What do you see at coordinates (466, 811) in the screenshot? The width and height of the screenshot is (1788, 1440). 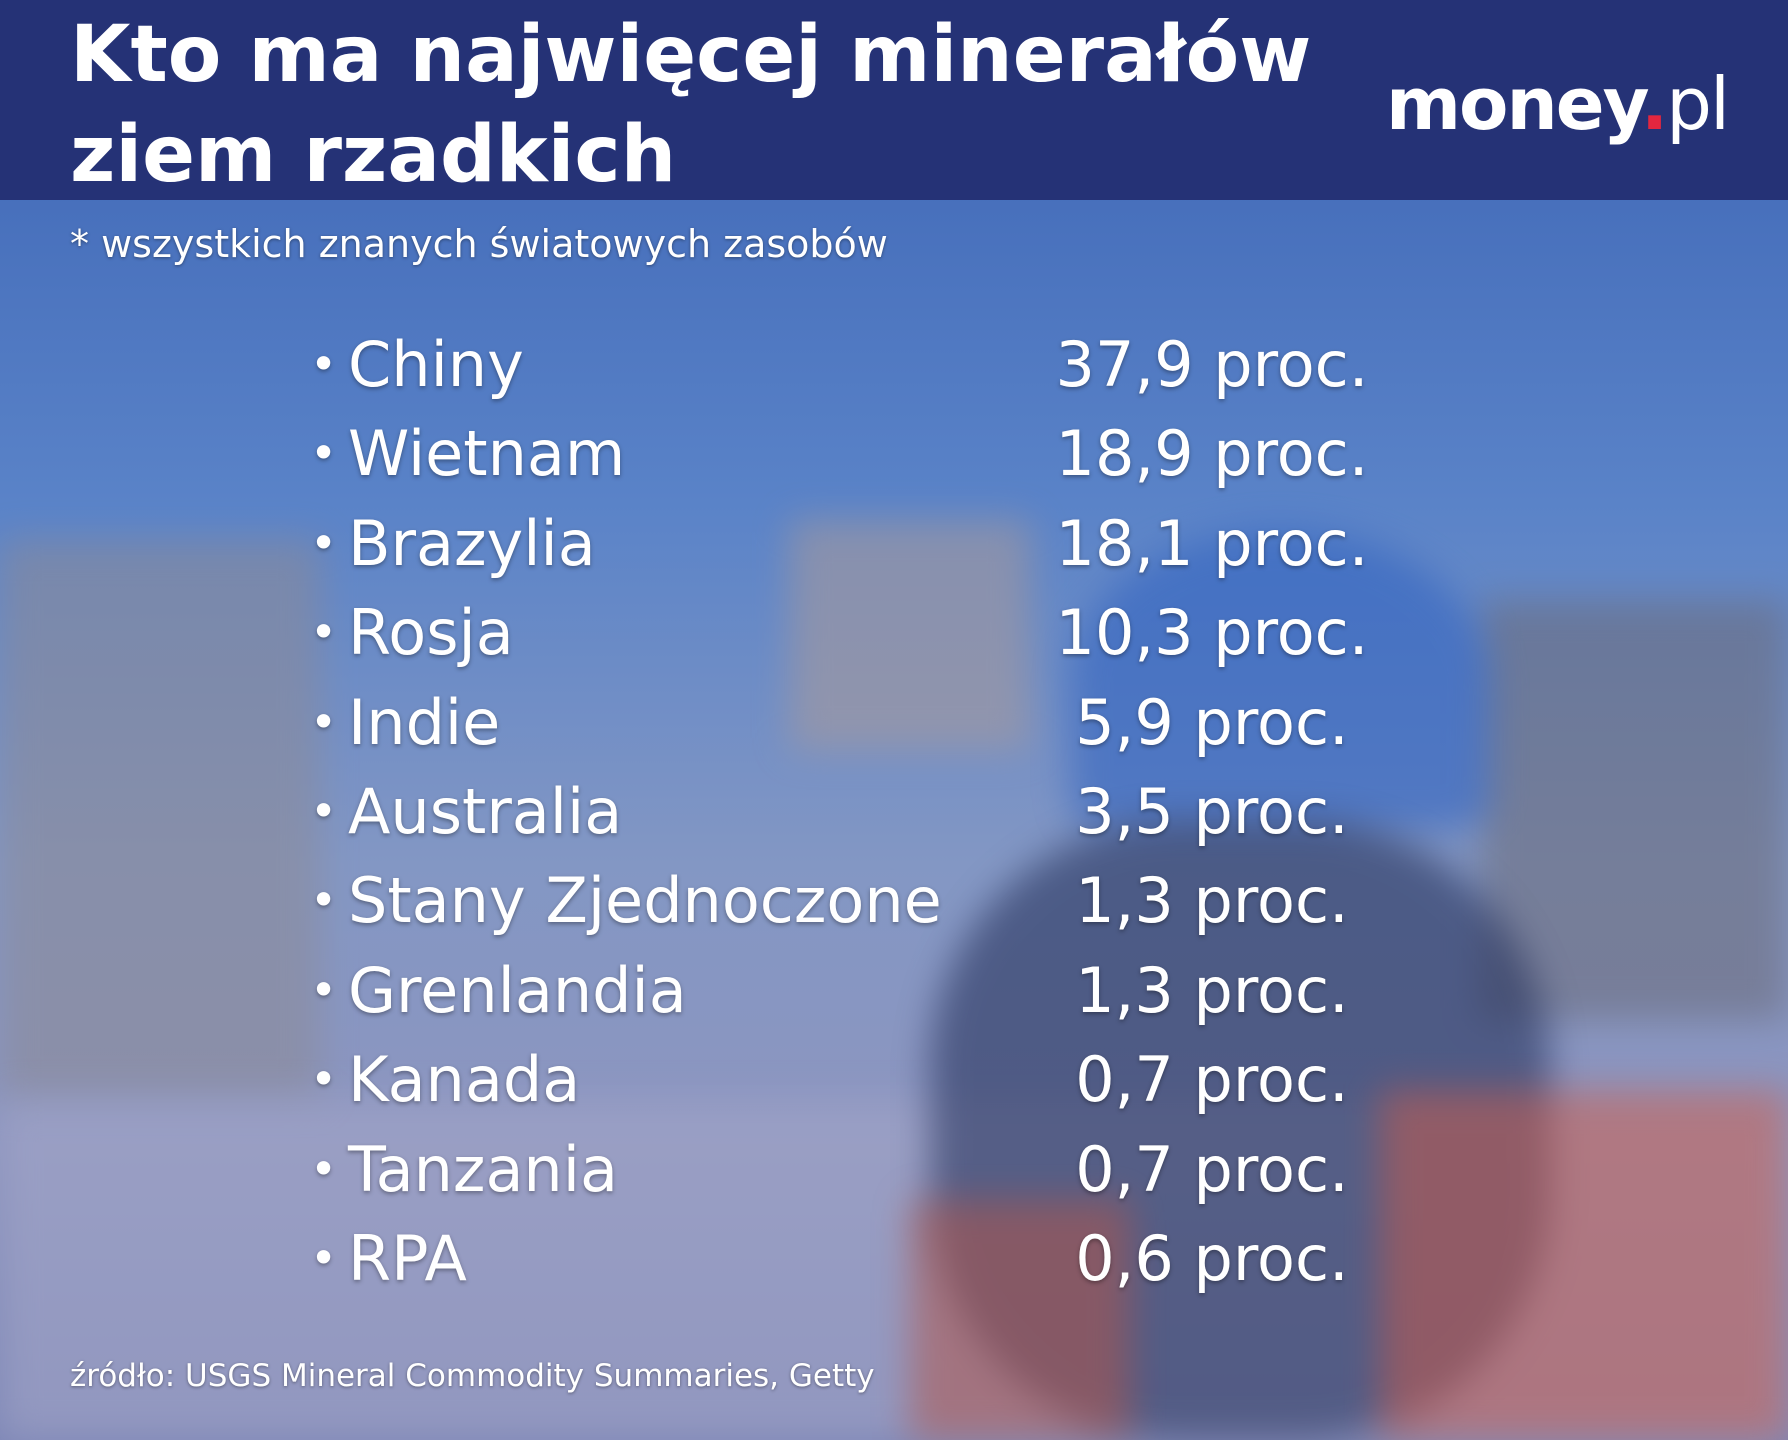 I see `country: Australia` at bounding box center [466, 811].